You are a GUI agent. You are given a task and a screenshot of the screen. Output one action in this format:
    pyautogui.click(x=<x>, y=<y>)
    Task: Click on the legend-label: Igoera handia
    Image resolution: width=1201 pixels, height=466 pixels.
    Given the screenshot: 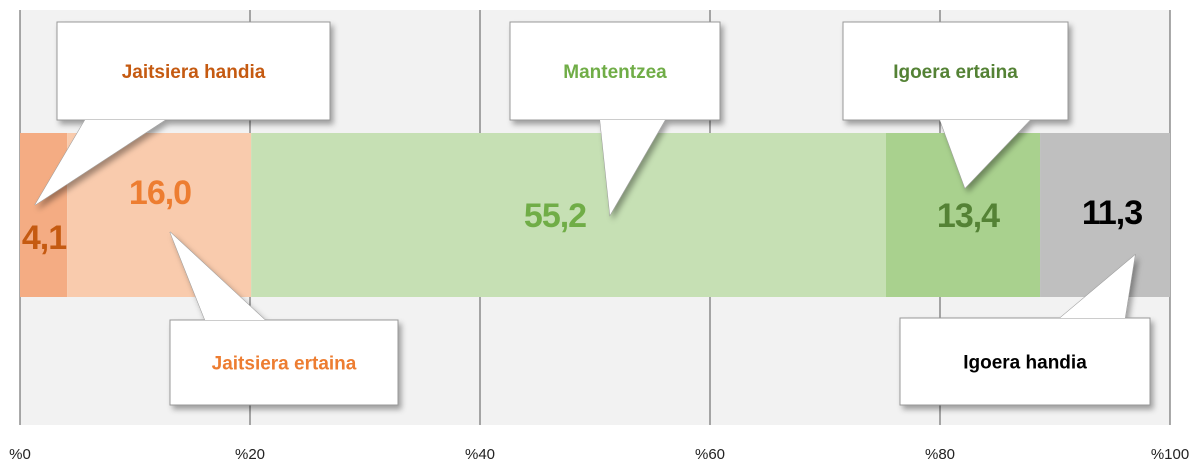 What is the action you would take?
    pyautogui.click(x=1025, y=363)
    